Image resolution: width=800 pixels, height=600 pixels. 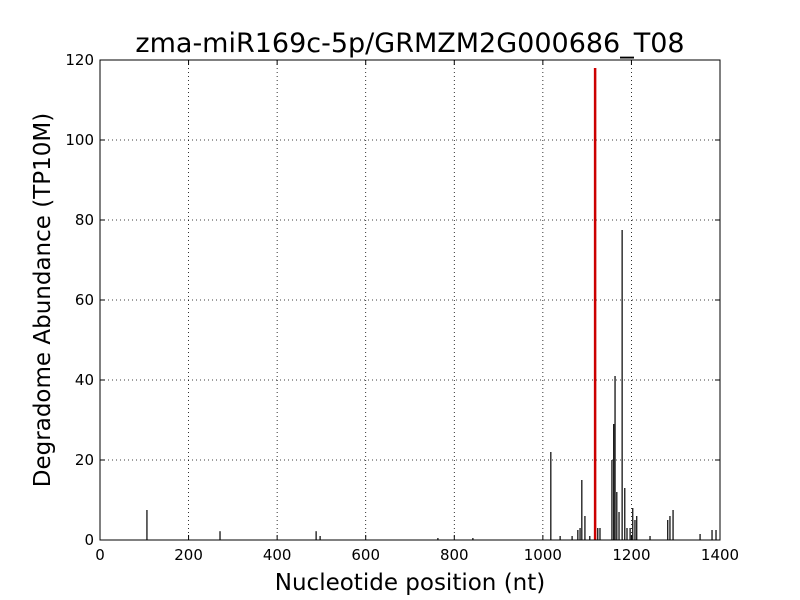 I want to click on y-tick-label: 60, so click(x=84, y=300).